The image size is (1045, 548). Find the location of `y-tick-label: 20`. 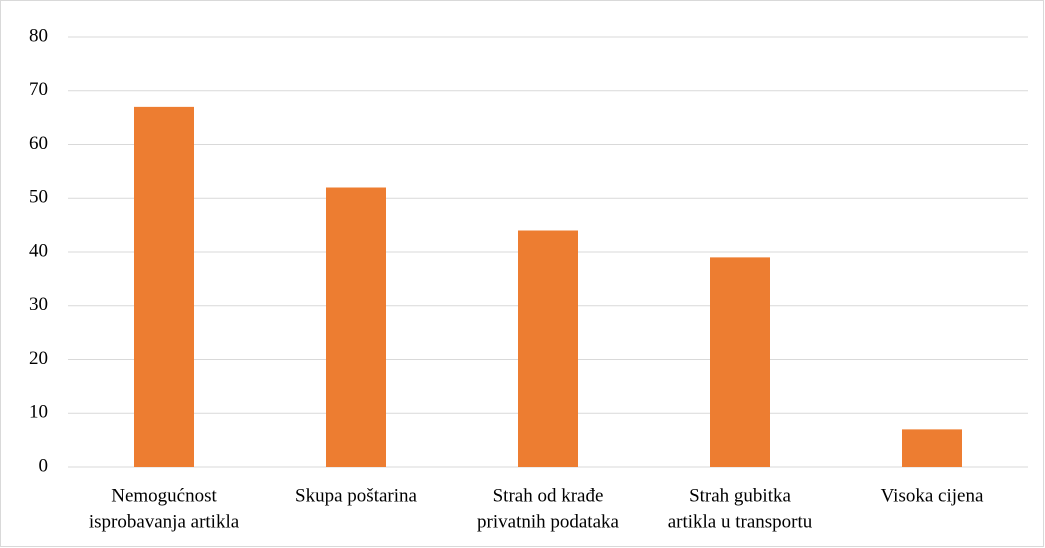

y-tick-label: 20 is located at coordinates (38, 358).